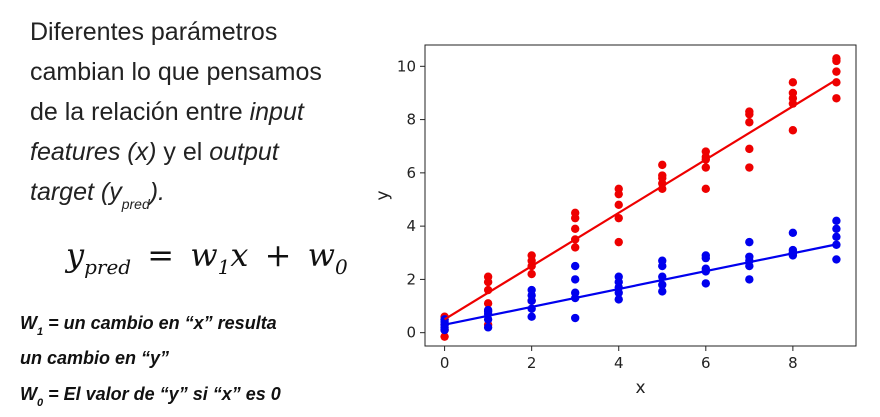 Image resolution: width=880 pixels, height=417 pixels. I want to click on y-tick-label: 0, so click(411, 333).